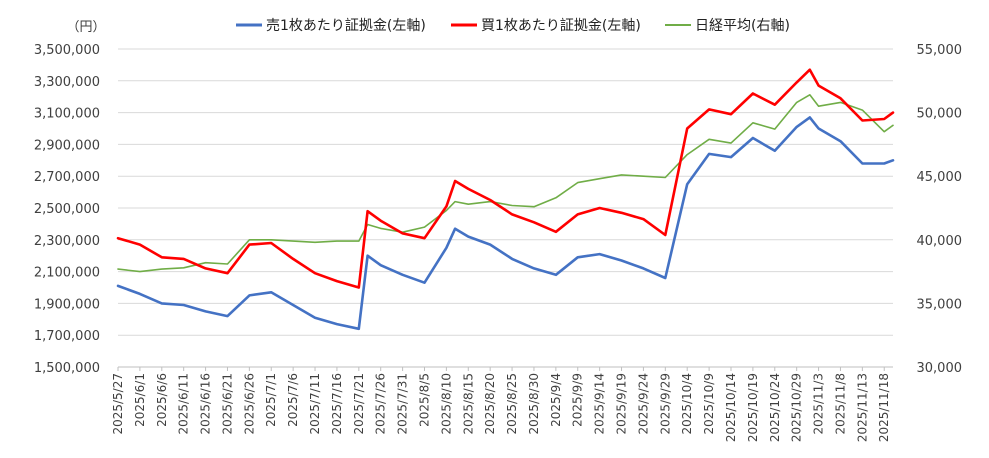 Image resolution: width=989 pixels, height=458 pixels. I want to click on right-axis-tick-label: 30,000, so click(940, 368).